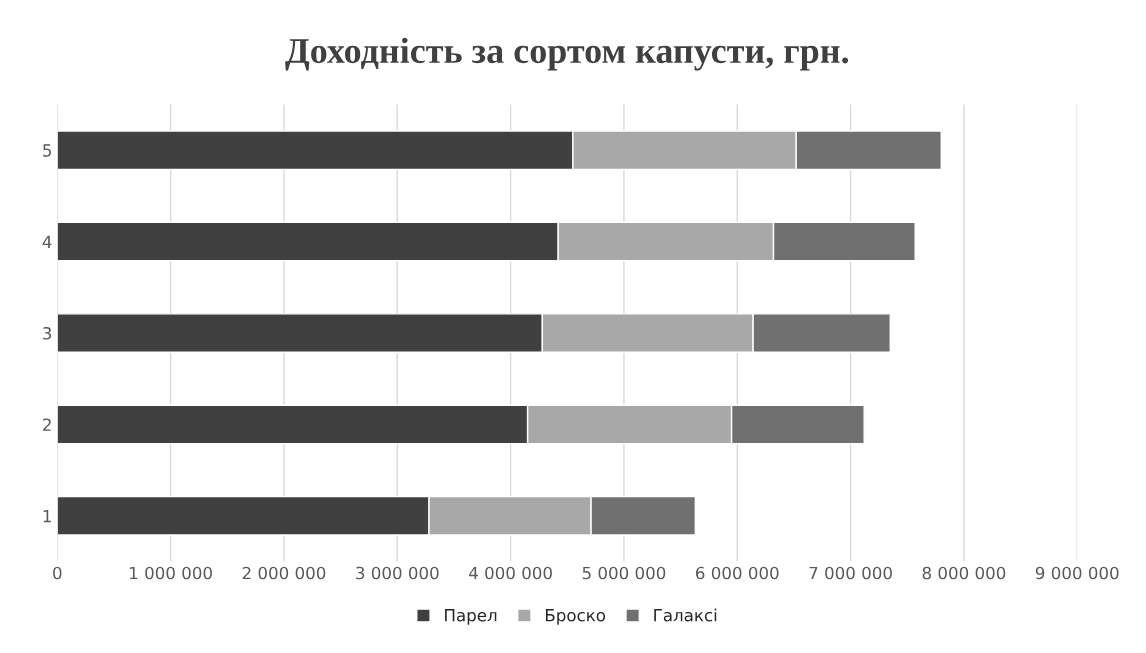  I want to click on legend-label: Парел, so click(471, 617).